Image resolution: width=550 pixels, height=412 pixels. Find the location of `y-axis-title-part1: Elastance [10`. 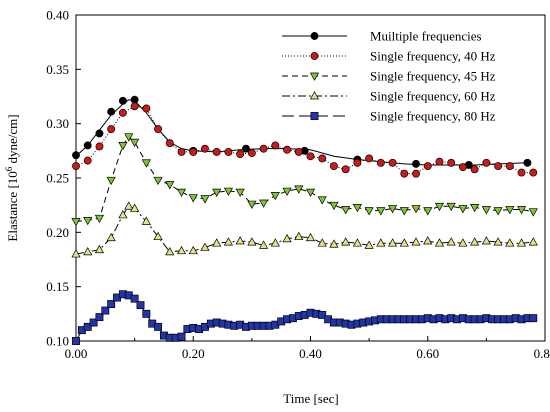

y-axis-title-part1: Elastance [10 is located at coordinates (12, 206).